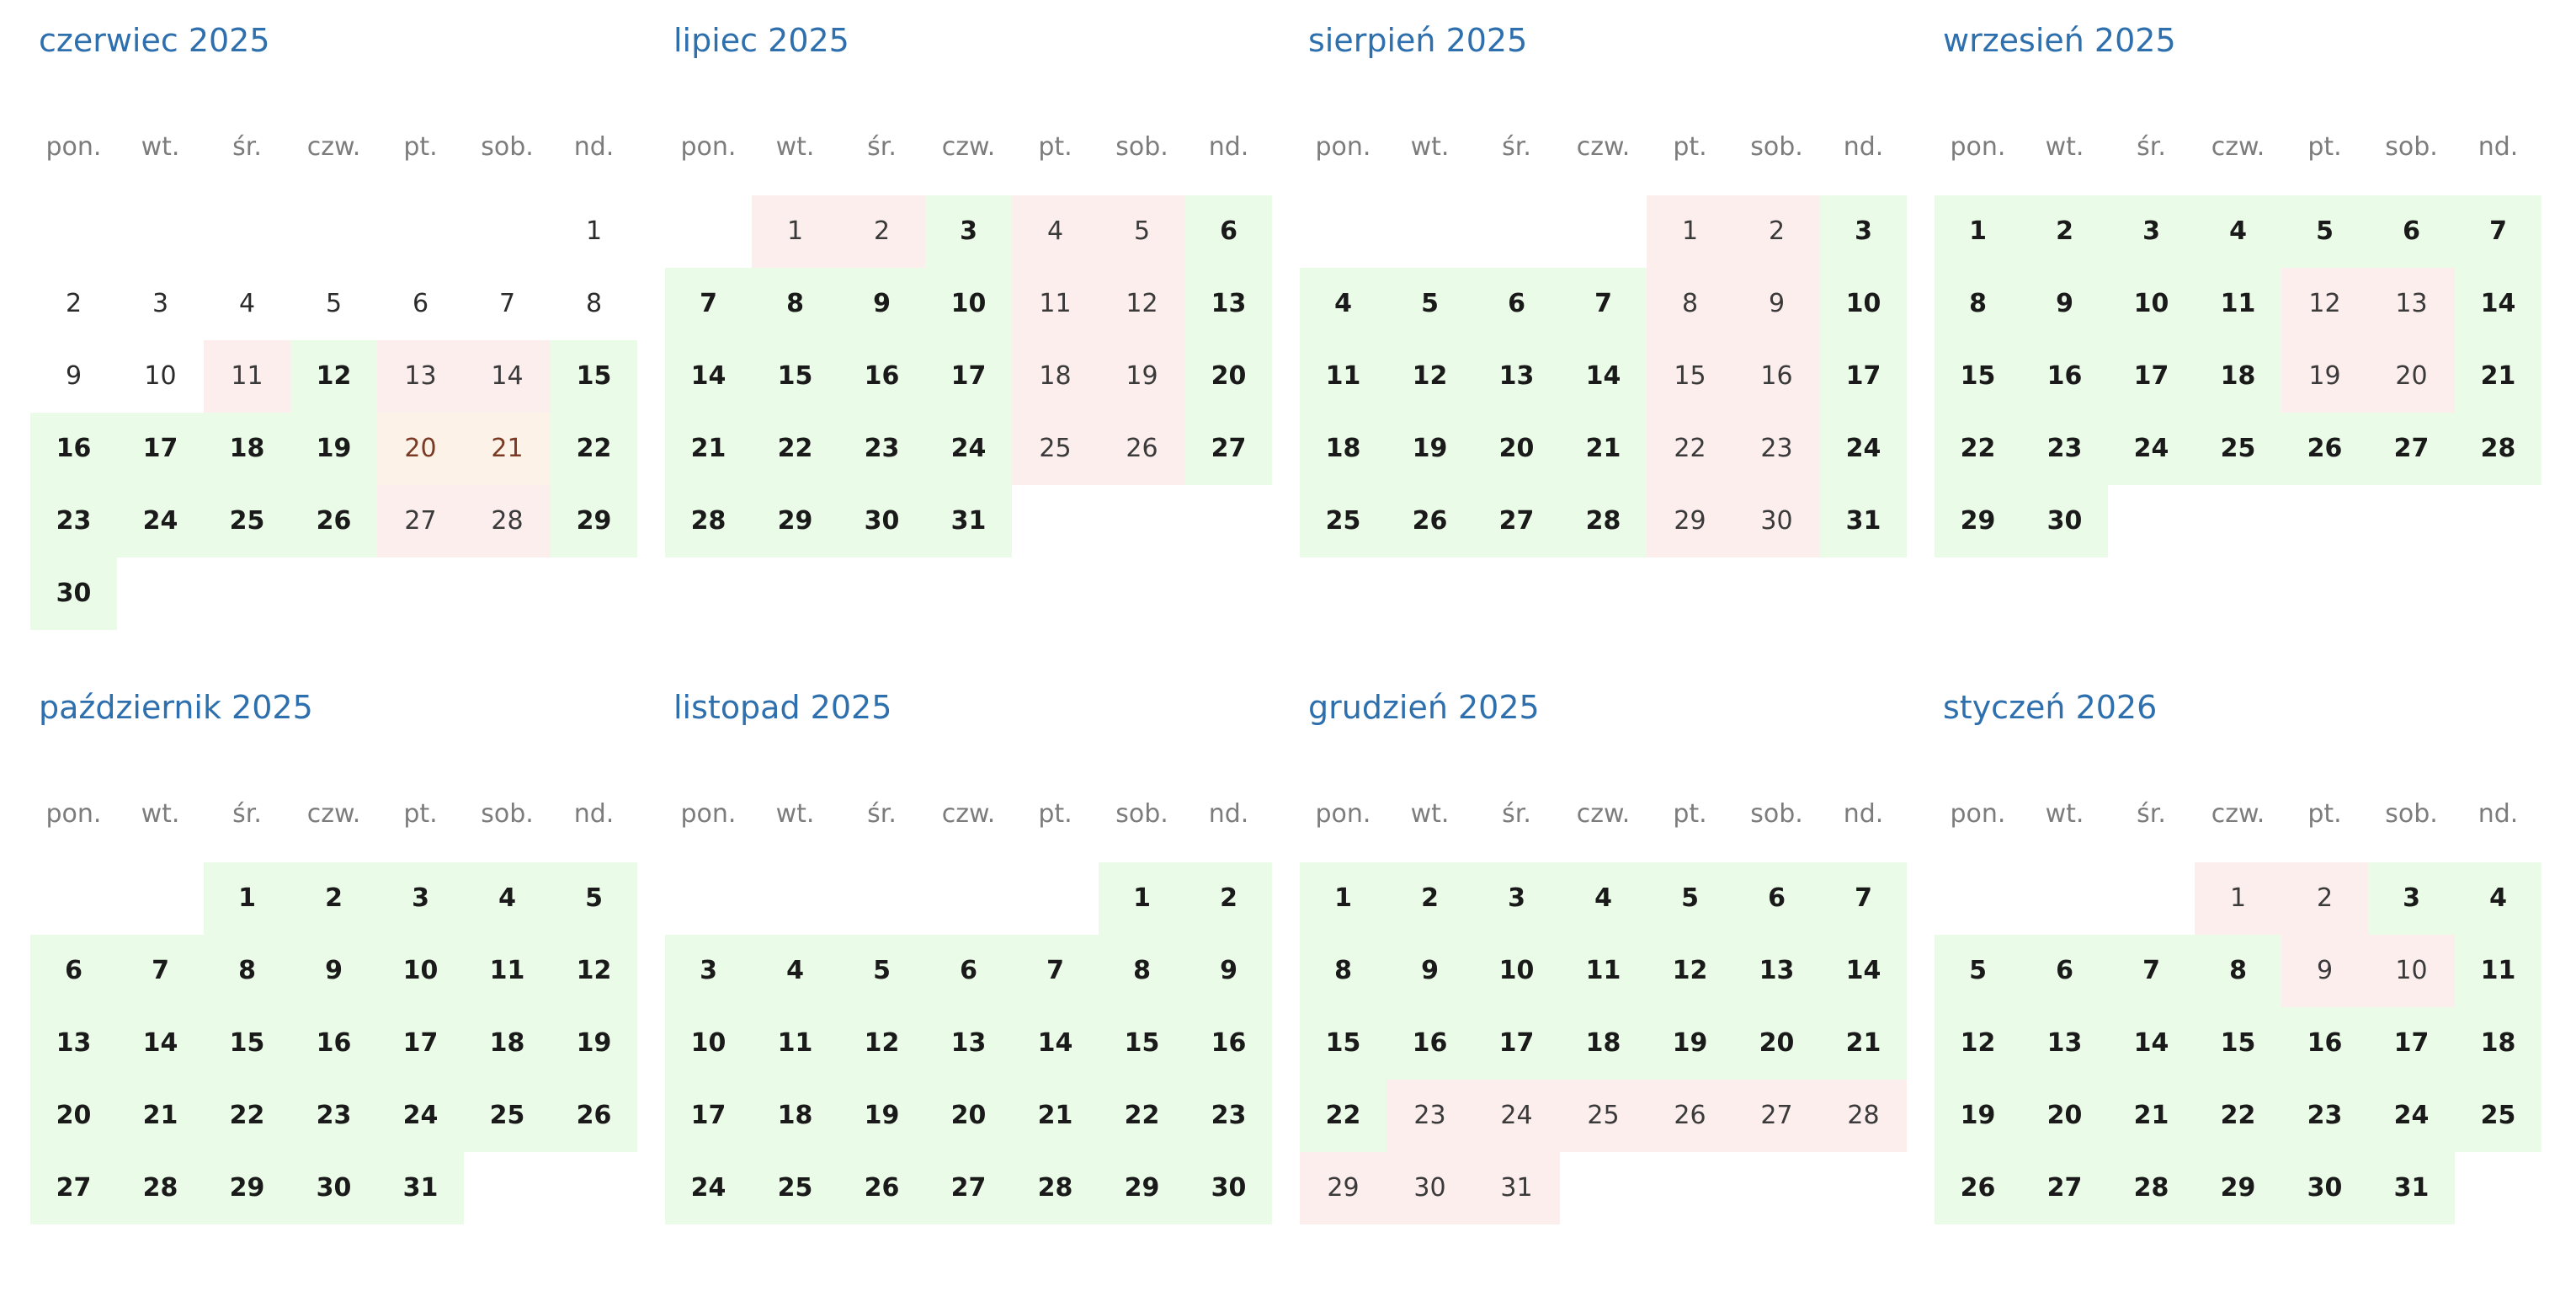 The height and width of the screenshot is (1307, 2576). Describe the element at coordinates (421, 449) in the screenshot. I see `day-cell-partial: 20` at that location.